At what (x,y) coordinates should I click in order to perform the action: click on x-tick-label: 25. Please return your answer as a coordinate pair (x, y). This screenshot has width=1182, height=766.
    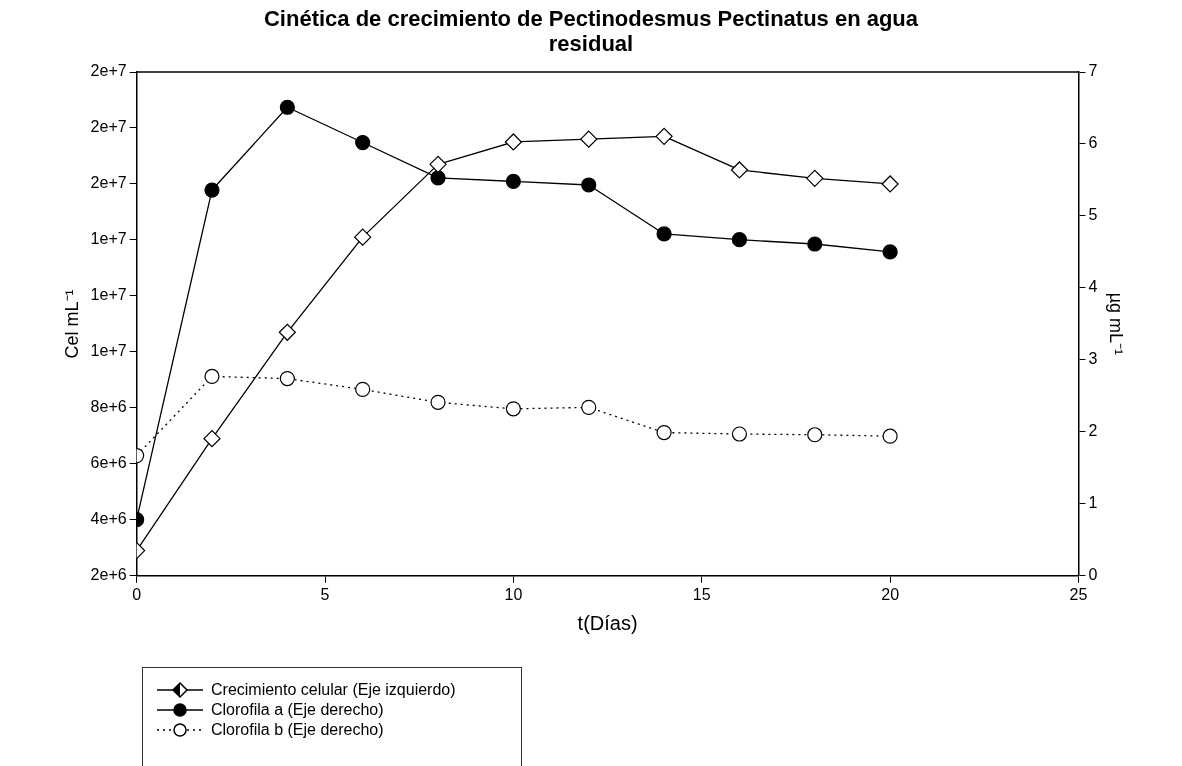
    Looking at the image, I should click on (1078, 594).